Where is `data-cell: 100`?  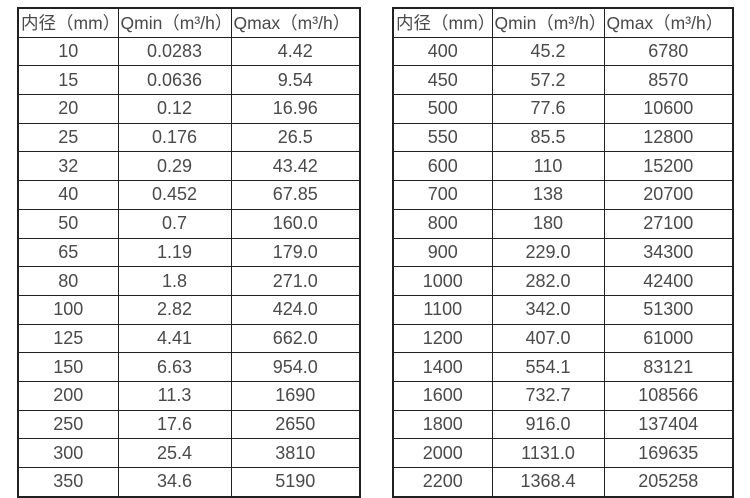 data-cell: 100 is located at coordinates (68, 309).